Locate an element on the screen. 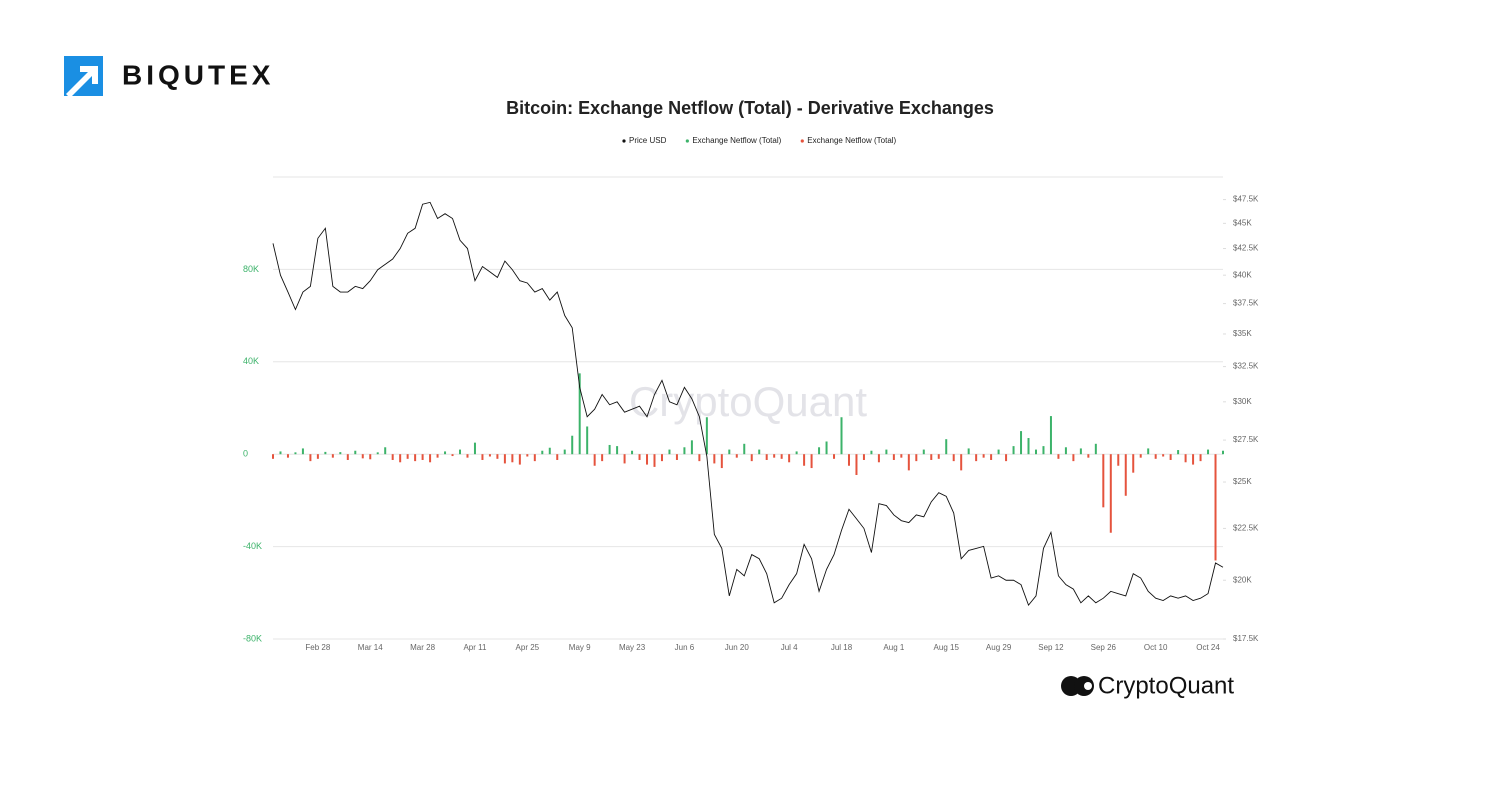  x-tick-label: May 9 is located at coordinates (580, 647).